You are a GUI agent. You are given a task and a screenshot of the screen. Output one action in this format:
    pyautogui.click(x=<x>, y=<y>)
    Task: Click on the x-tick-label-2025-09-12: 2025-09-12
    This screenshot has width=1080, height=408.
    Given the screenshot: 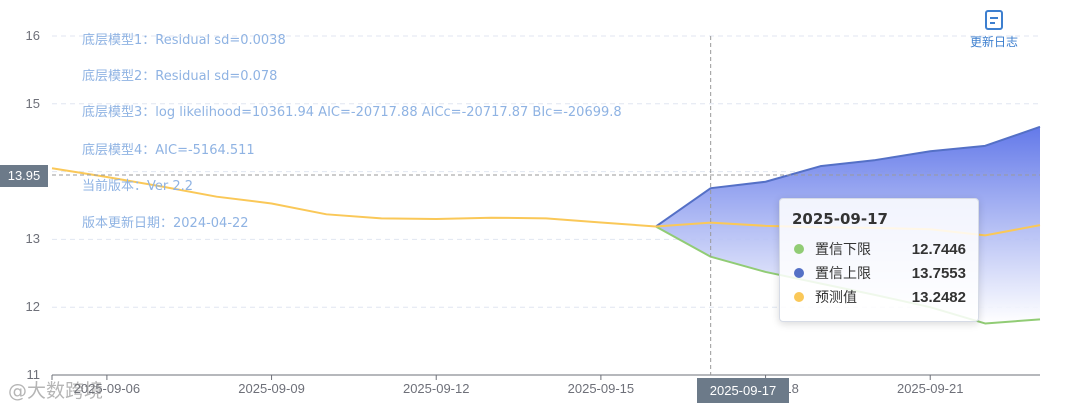 What is the action you would take?
    pyautogui.click(x=436, y=388)
    